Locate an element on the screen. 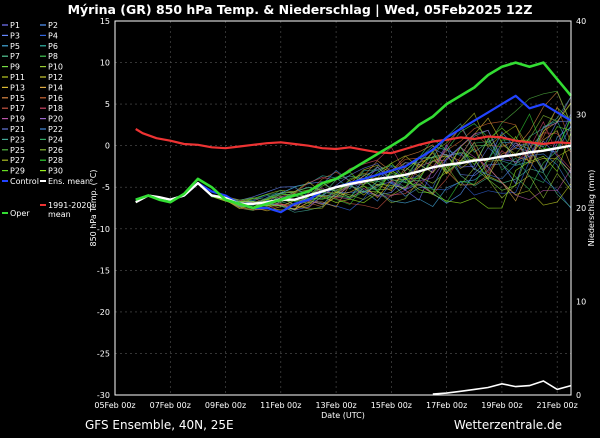 This screenshot has height=438, width=600. precip-mean-line is located at coordinates (502, 387).